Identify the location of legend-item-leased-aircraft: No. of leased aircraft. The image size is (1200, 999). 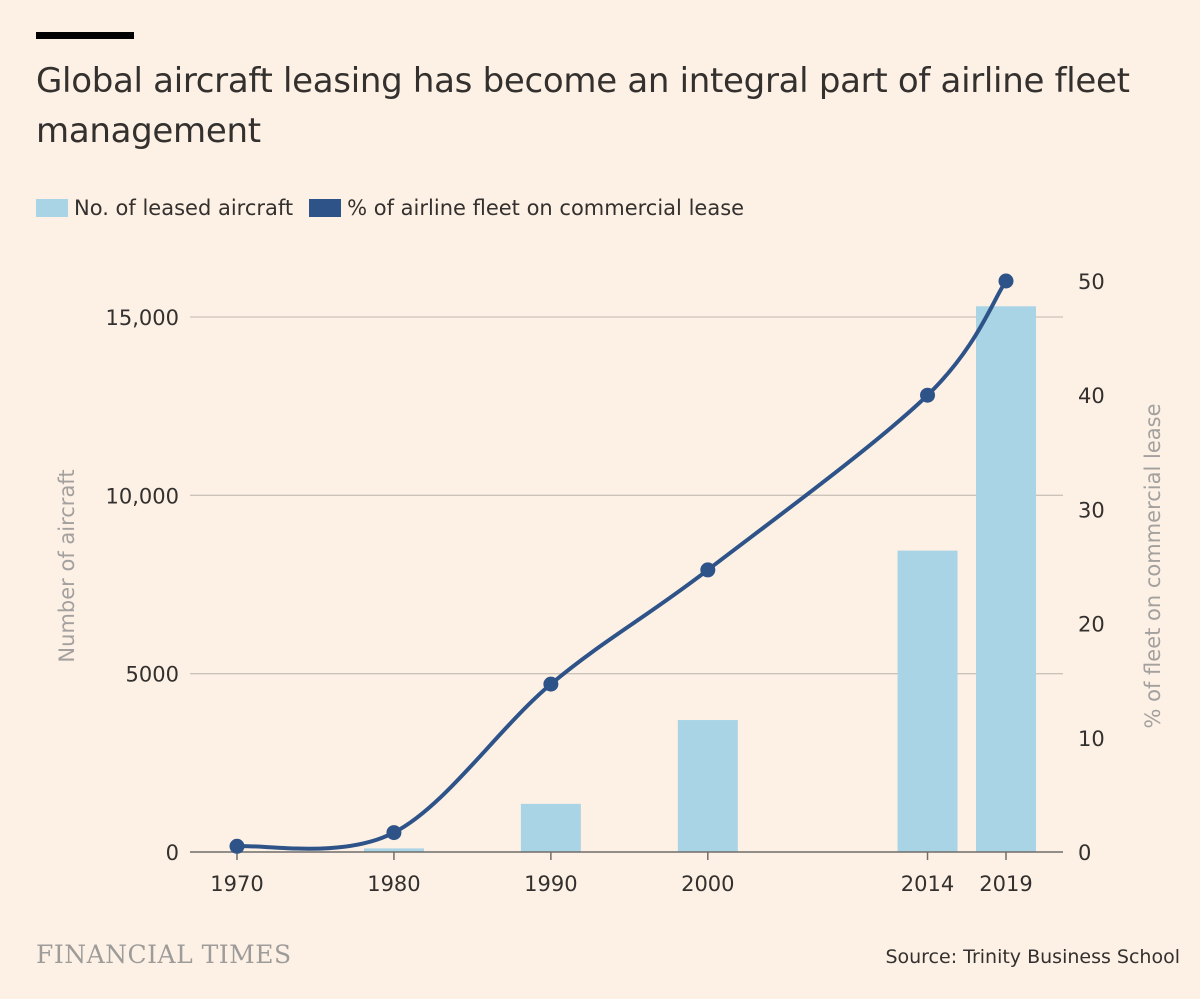
(164, 208).